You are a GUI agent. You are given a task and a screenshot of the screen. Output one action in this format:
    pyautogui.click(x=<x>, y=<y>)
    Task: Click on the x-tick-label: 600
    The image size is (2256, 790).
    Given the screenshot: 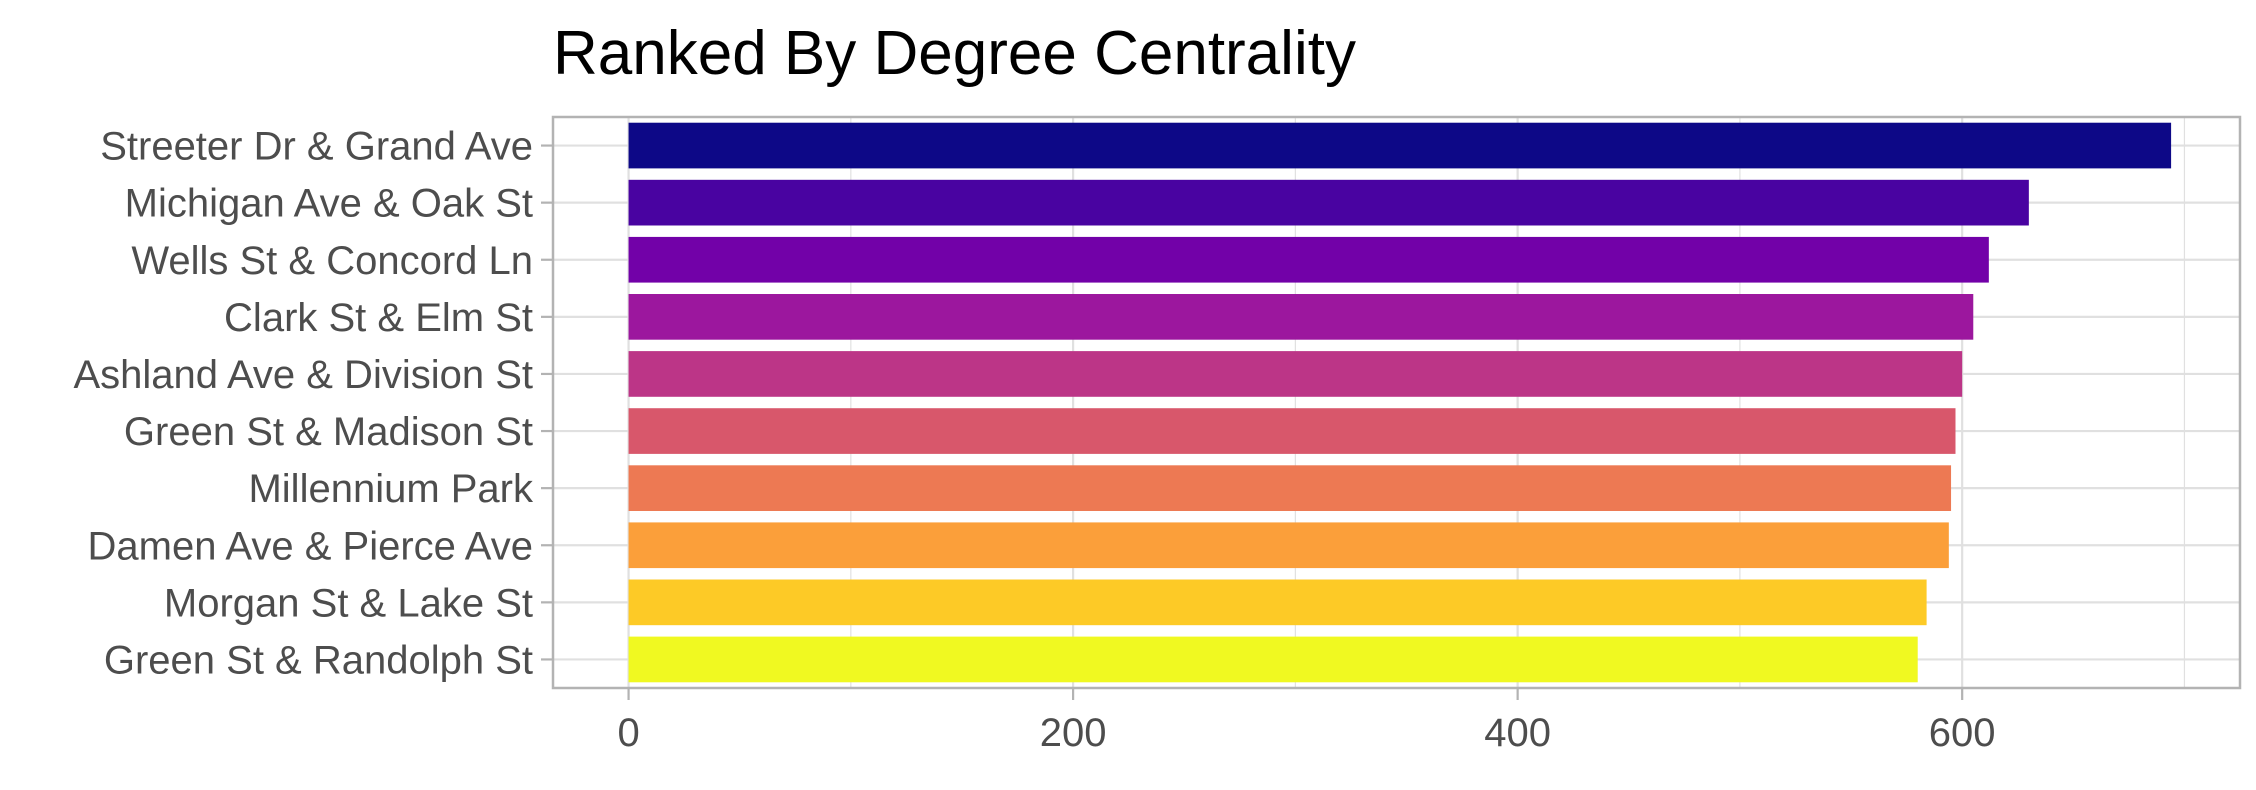 What is the action you would take?
    pyautogui.click(x=1962, y=733)
    